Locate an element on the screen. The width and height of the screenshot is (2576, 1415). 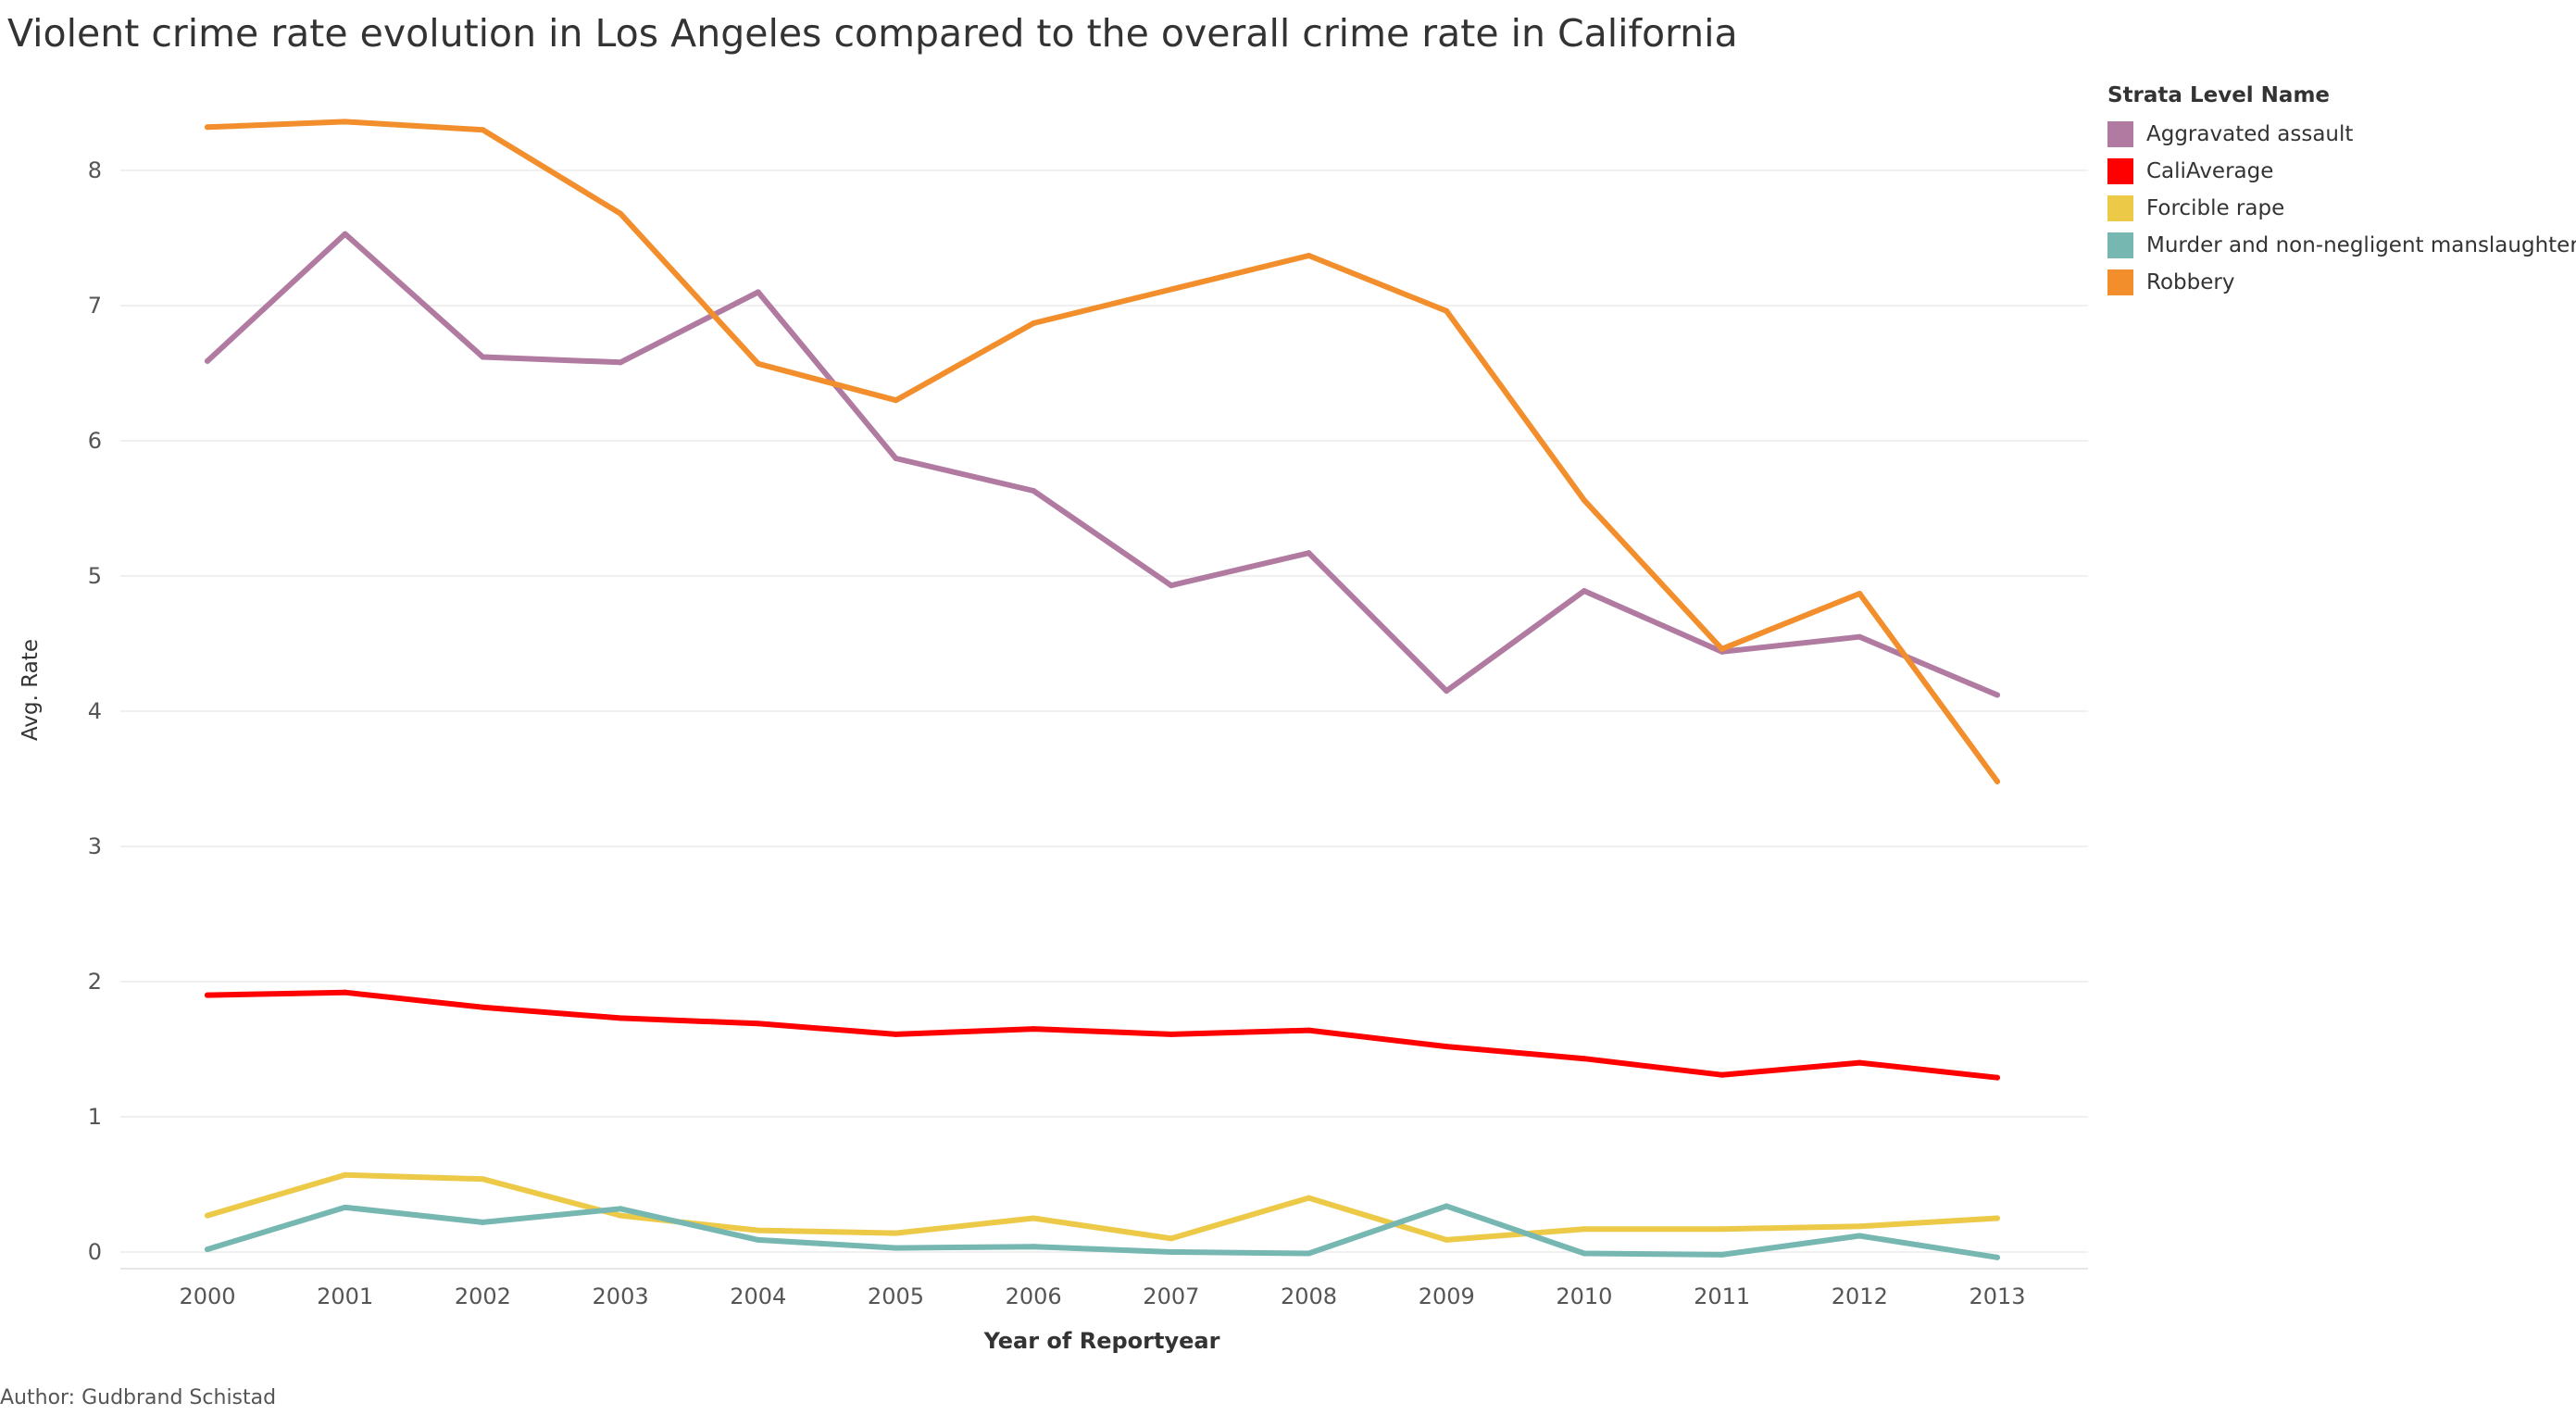
y-axis-ticks: 0 1 2 3 4 5 6 7 8 is located at coordinates (95, 711).